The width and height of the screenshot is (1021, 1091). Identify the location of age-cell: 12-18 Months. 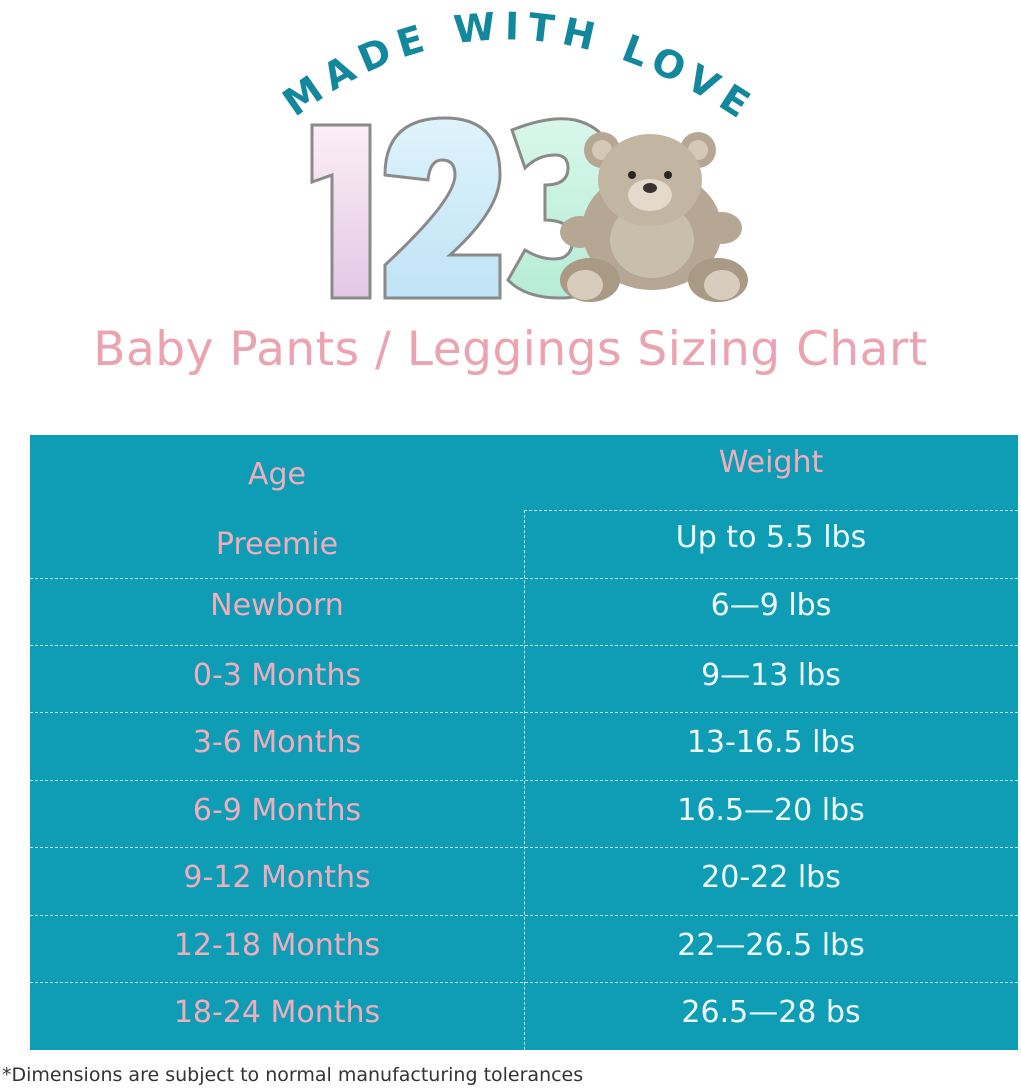
(277, 945).